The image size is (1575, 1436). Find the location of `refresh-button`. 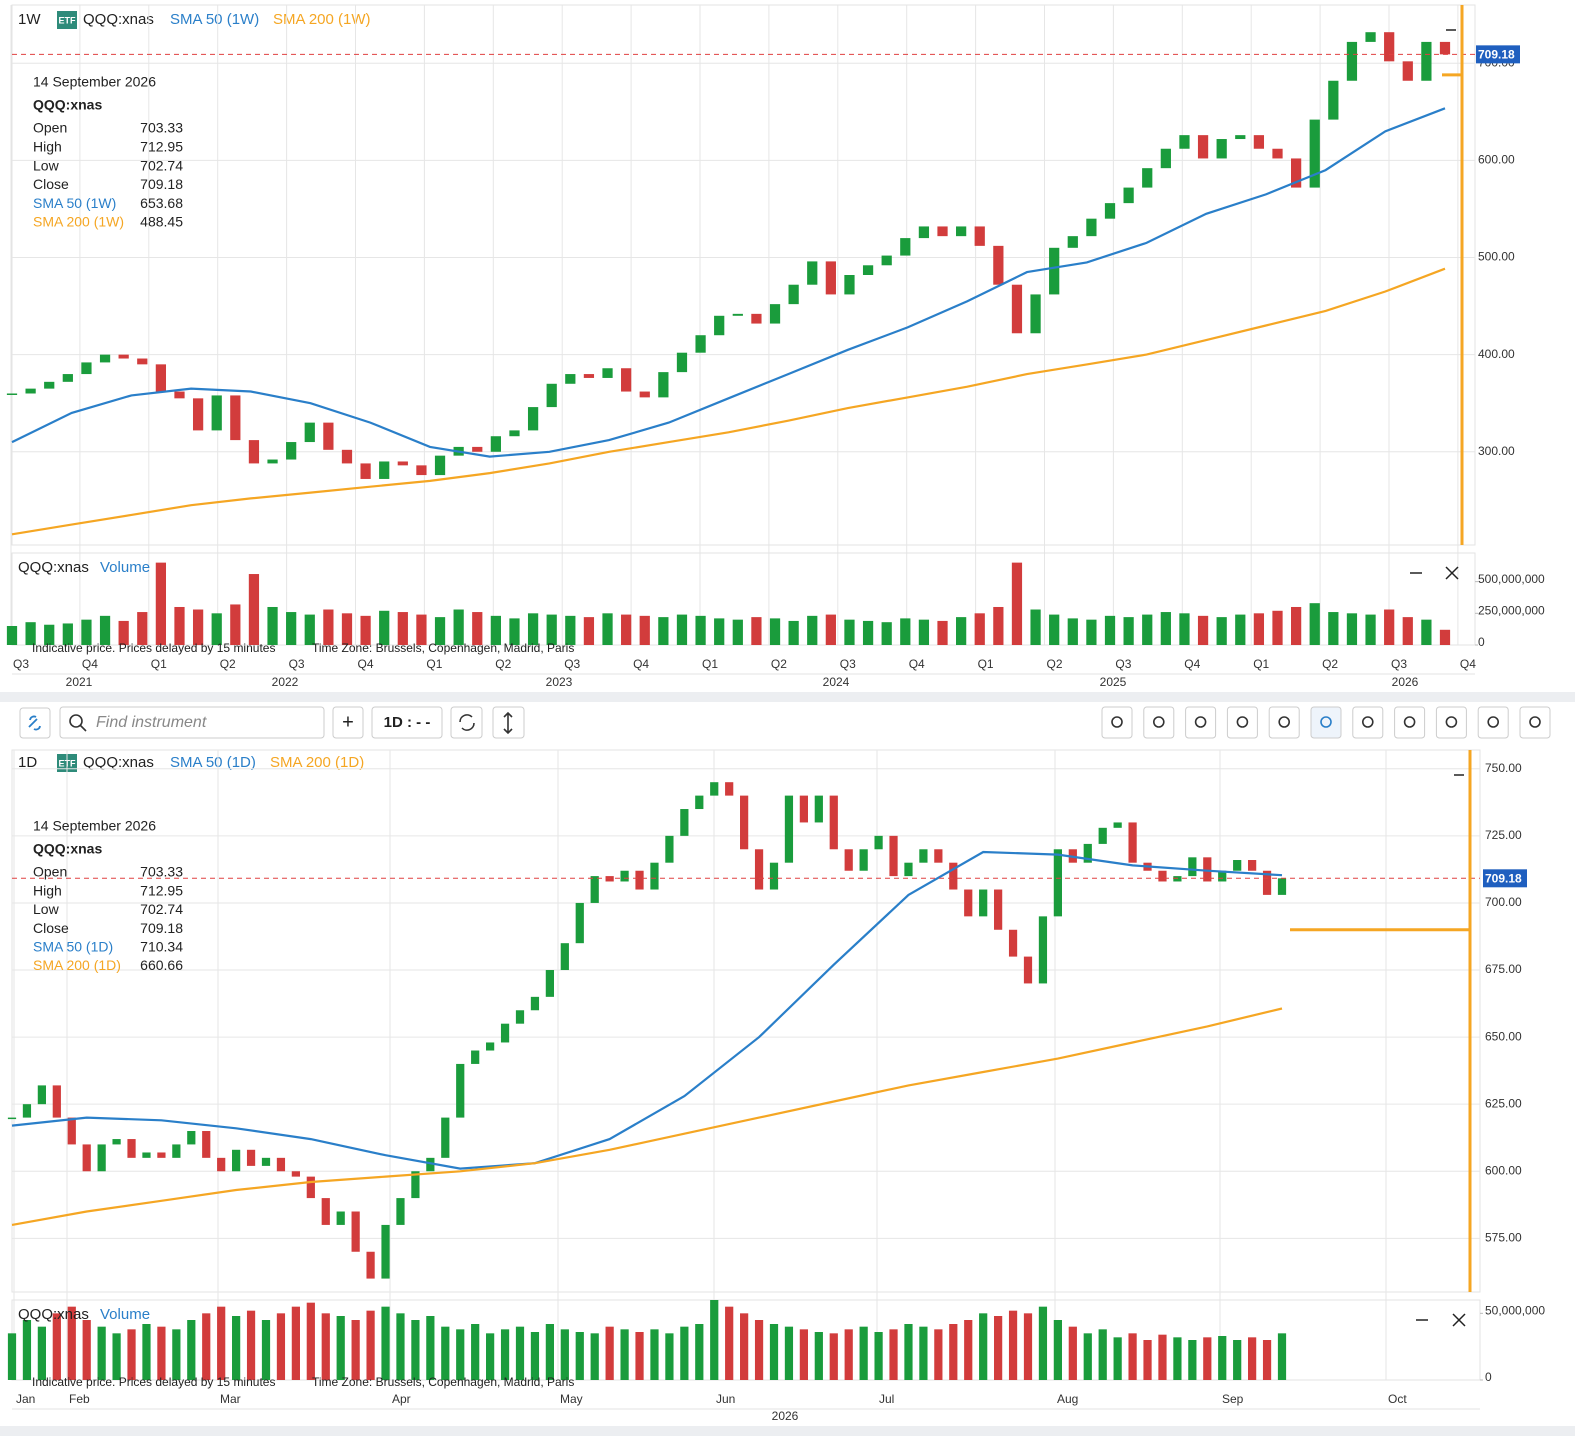

refresh-button is located at coordinates (466, 722).